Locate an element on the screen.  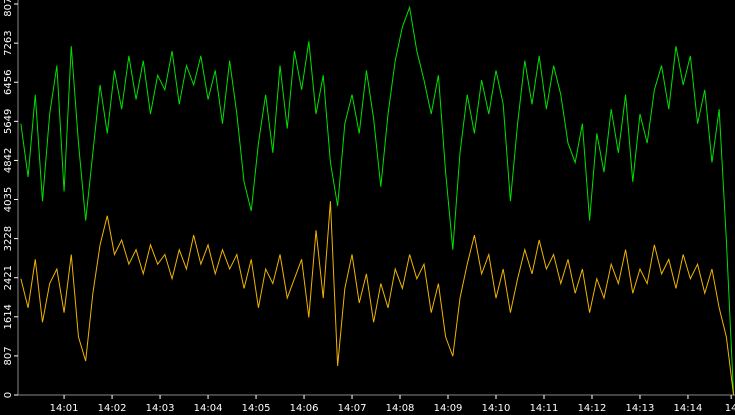
x-tick-label: 14:13 is located at coordinates (640, 408).